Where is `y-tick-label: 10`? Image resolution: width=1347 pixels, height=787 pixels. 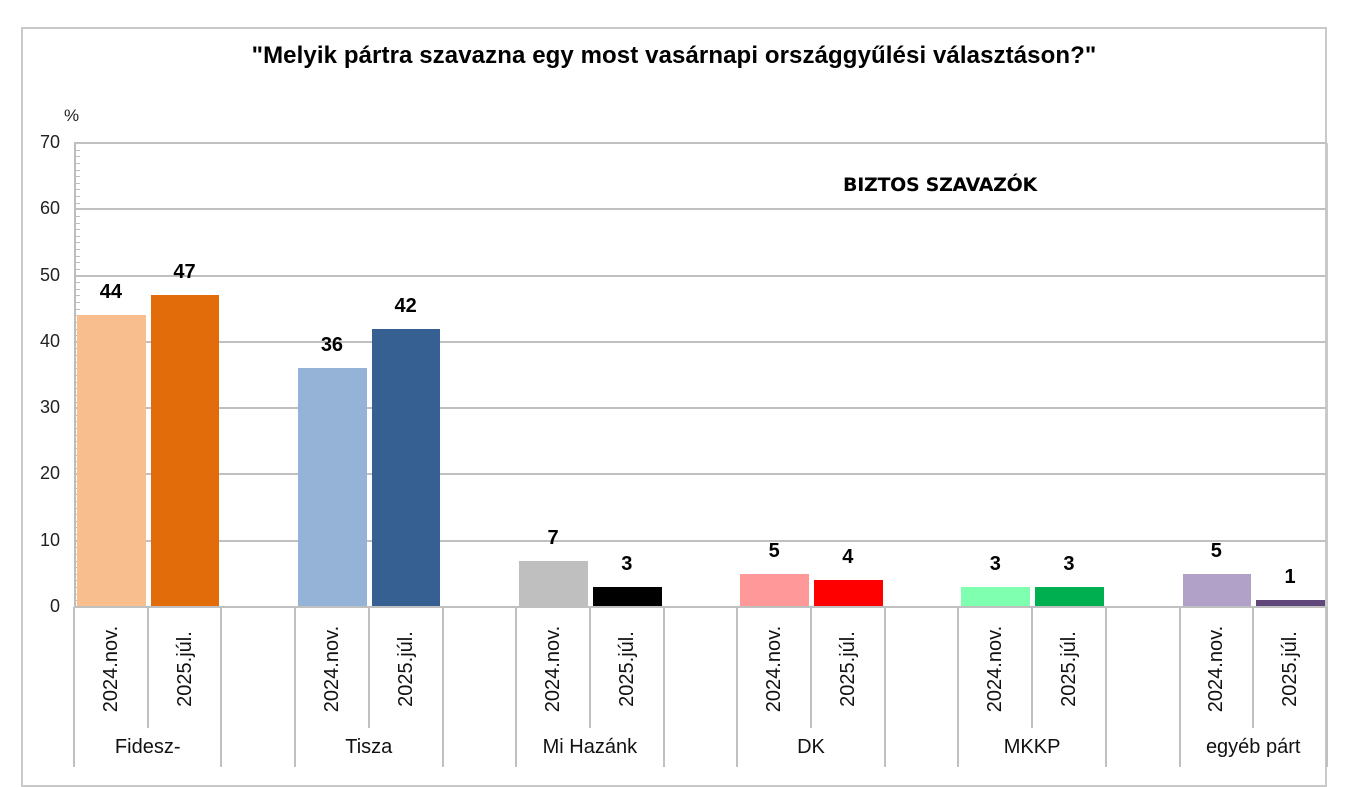
y-tick-label: 10 is located at coordinates (49, 539).